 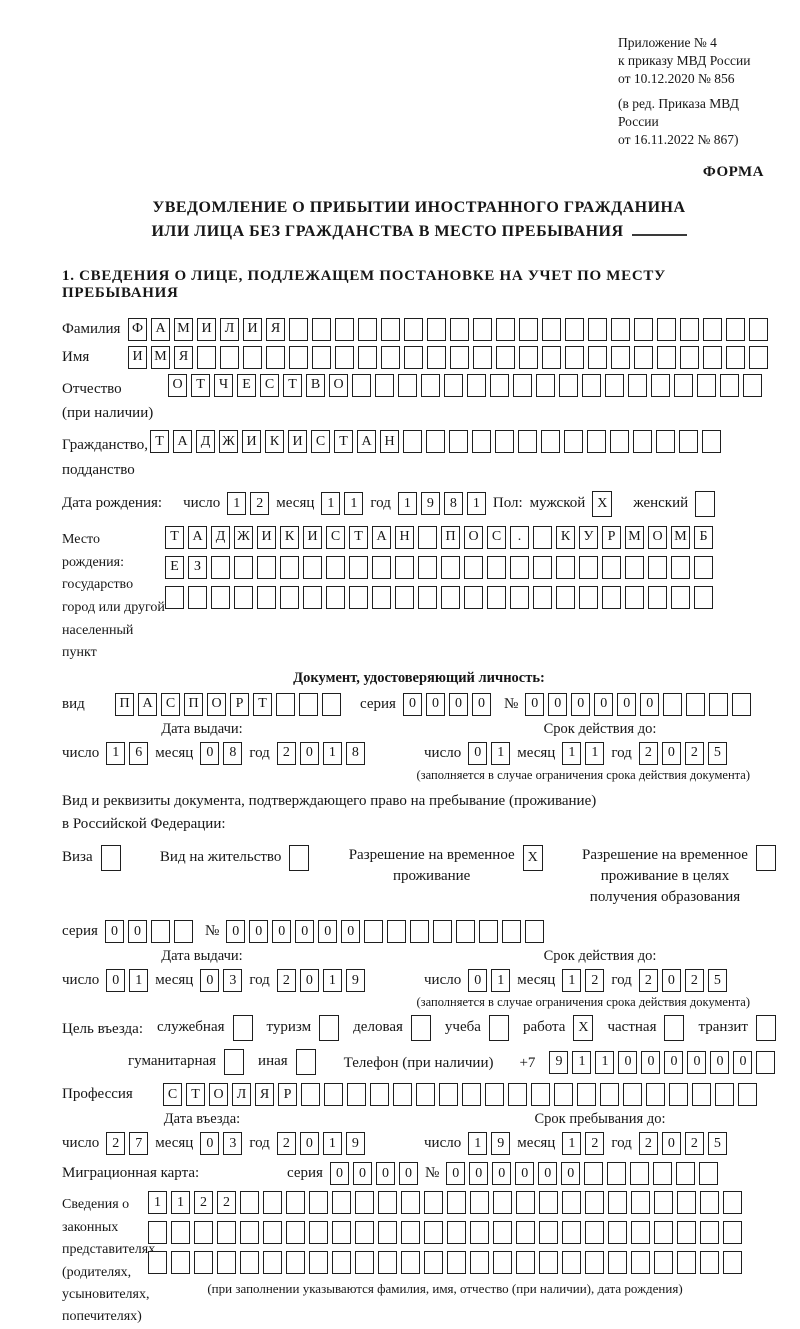 What do you see at coordinates (233, 1144) in the screenshot?
I see `char-box: 3` at bounding box center [233, 1144].